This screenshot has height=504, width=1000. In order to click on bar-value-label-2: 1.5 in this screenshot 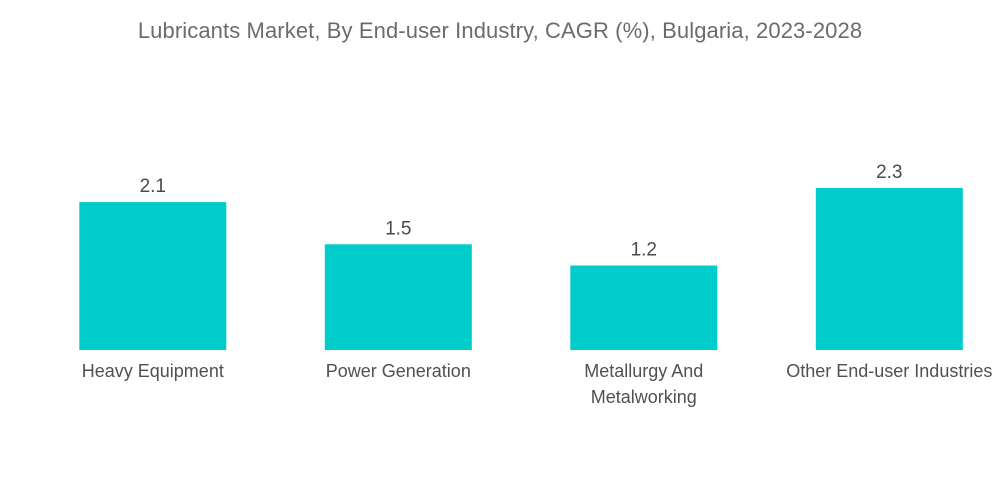, I will do `click(398, 228)`.